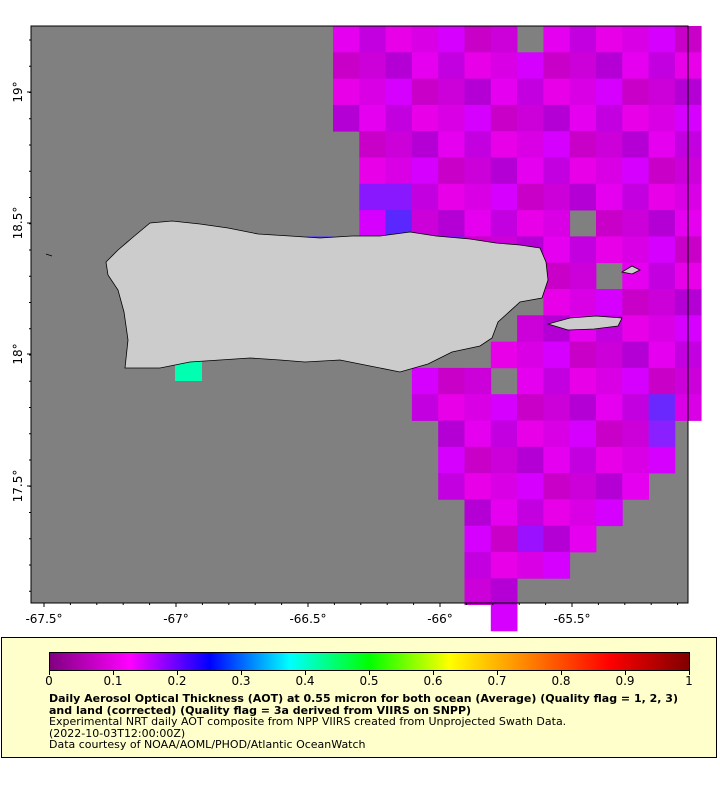  I want to click on x-tick-label: -67.5°, so click(43, 619).